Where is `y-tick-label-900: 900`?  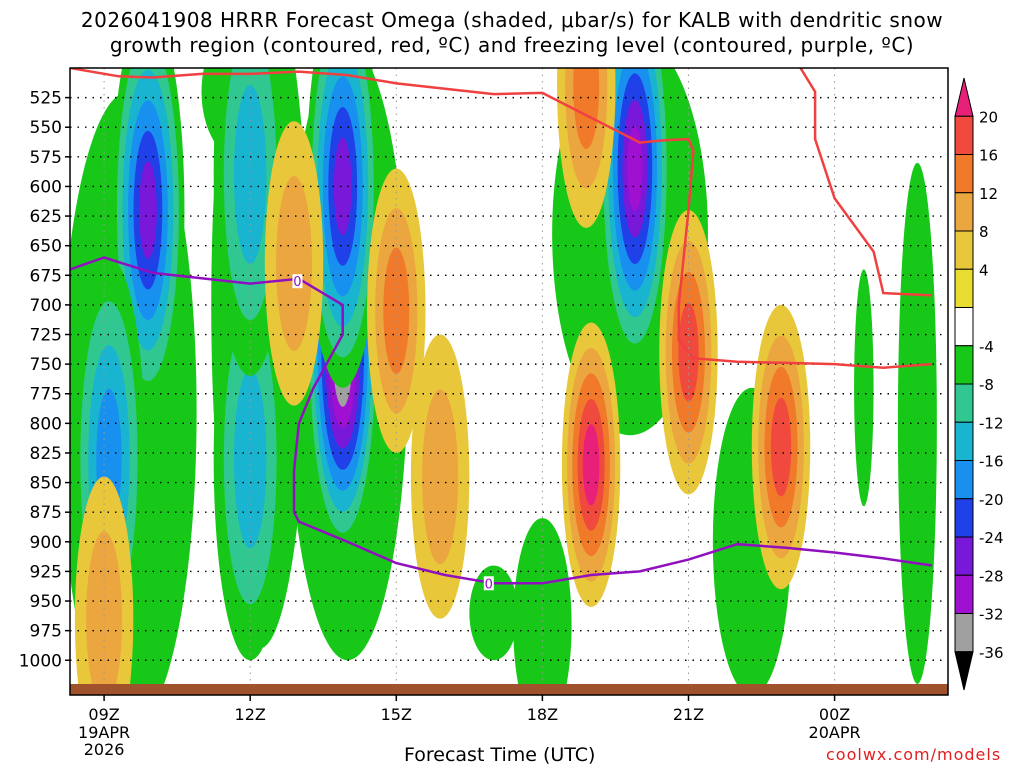
y-tick-label-900: 900 is located at coordinates (46, 543).